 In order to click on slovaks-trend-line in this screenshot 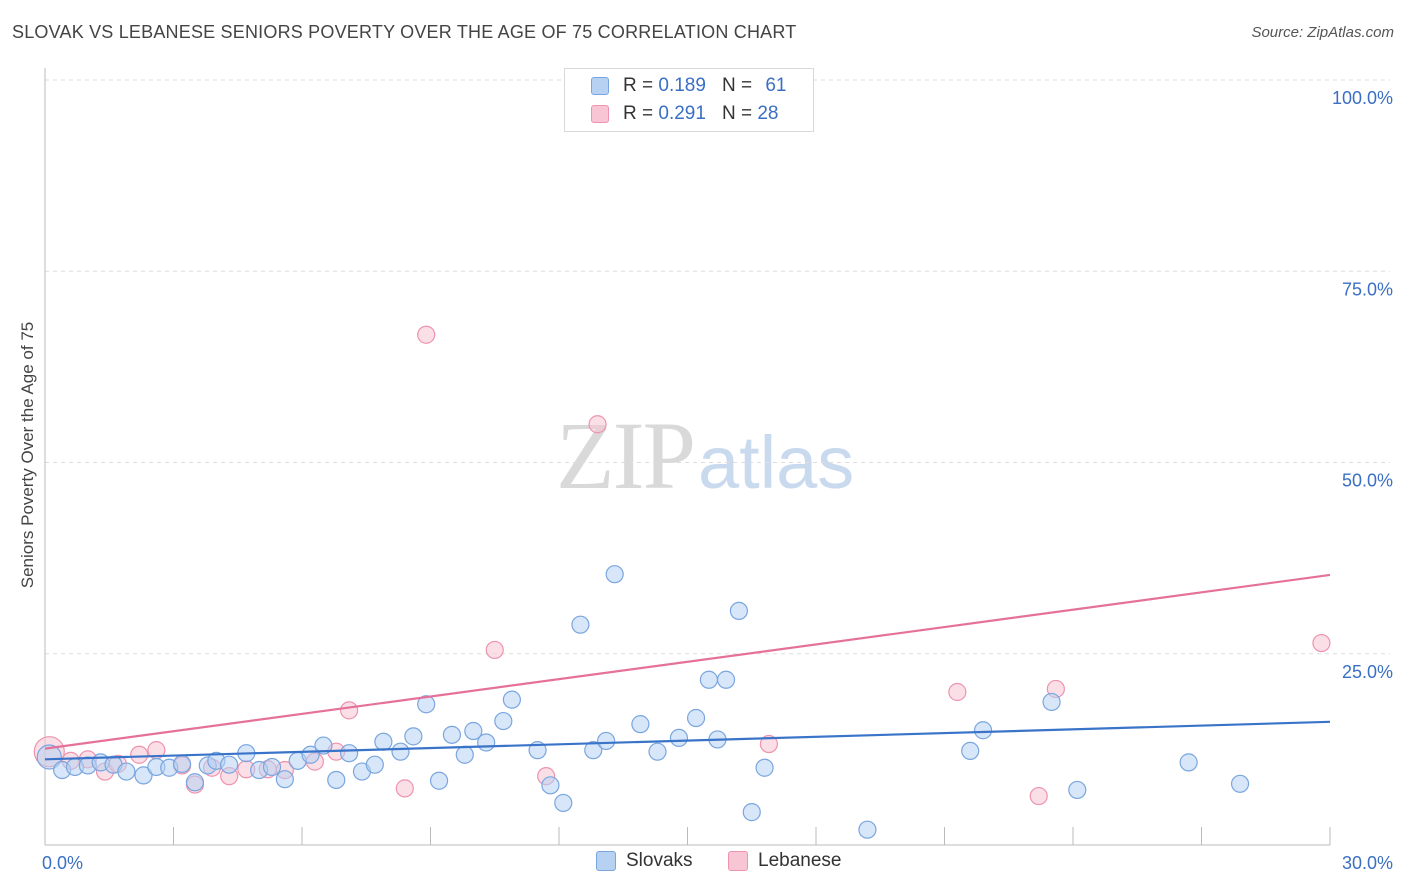, I will do `click(687, 740)`.